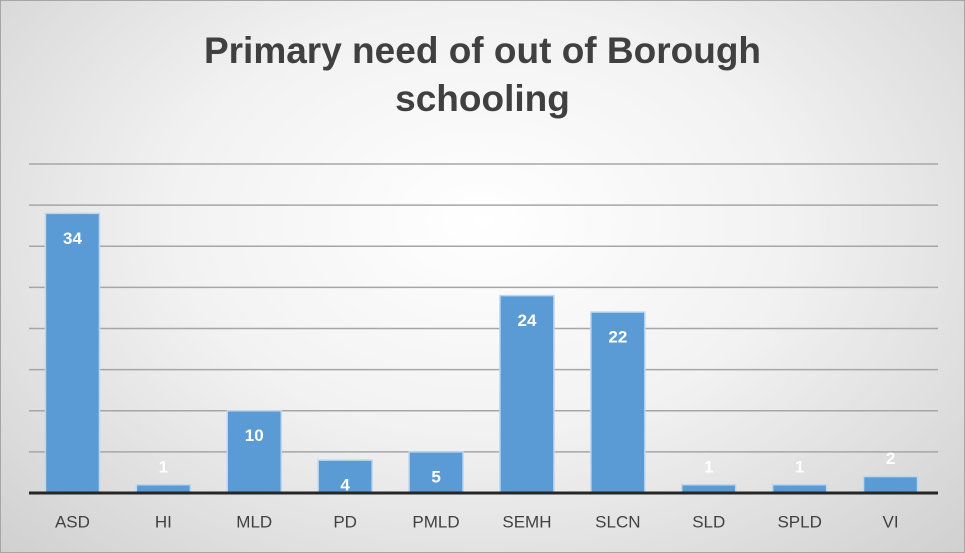 The height and width of the screenshot is (553, 965). What do you see at coordinates (891, 521) in the screenshot?
I see `x-tick-label: VI` at bounding box center [891, 521].